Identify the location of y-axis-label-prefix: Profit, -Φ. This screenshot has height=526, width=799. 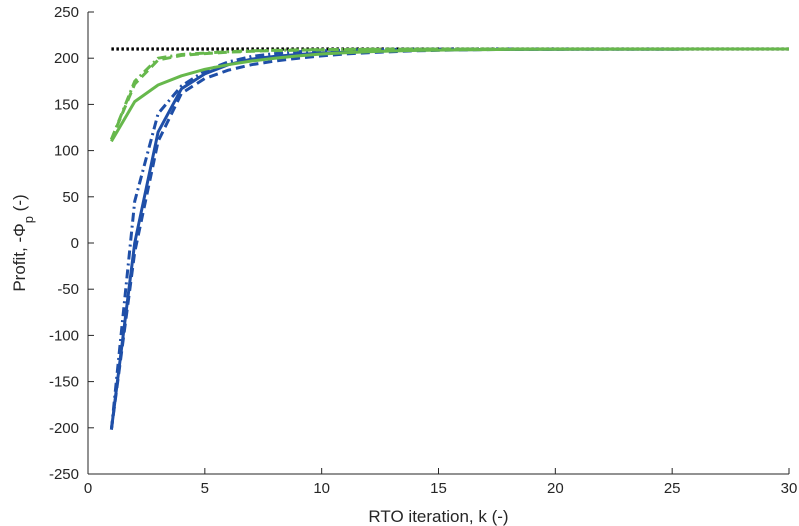
(19, 257).